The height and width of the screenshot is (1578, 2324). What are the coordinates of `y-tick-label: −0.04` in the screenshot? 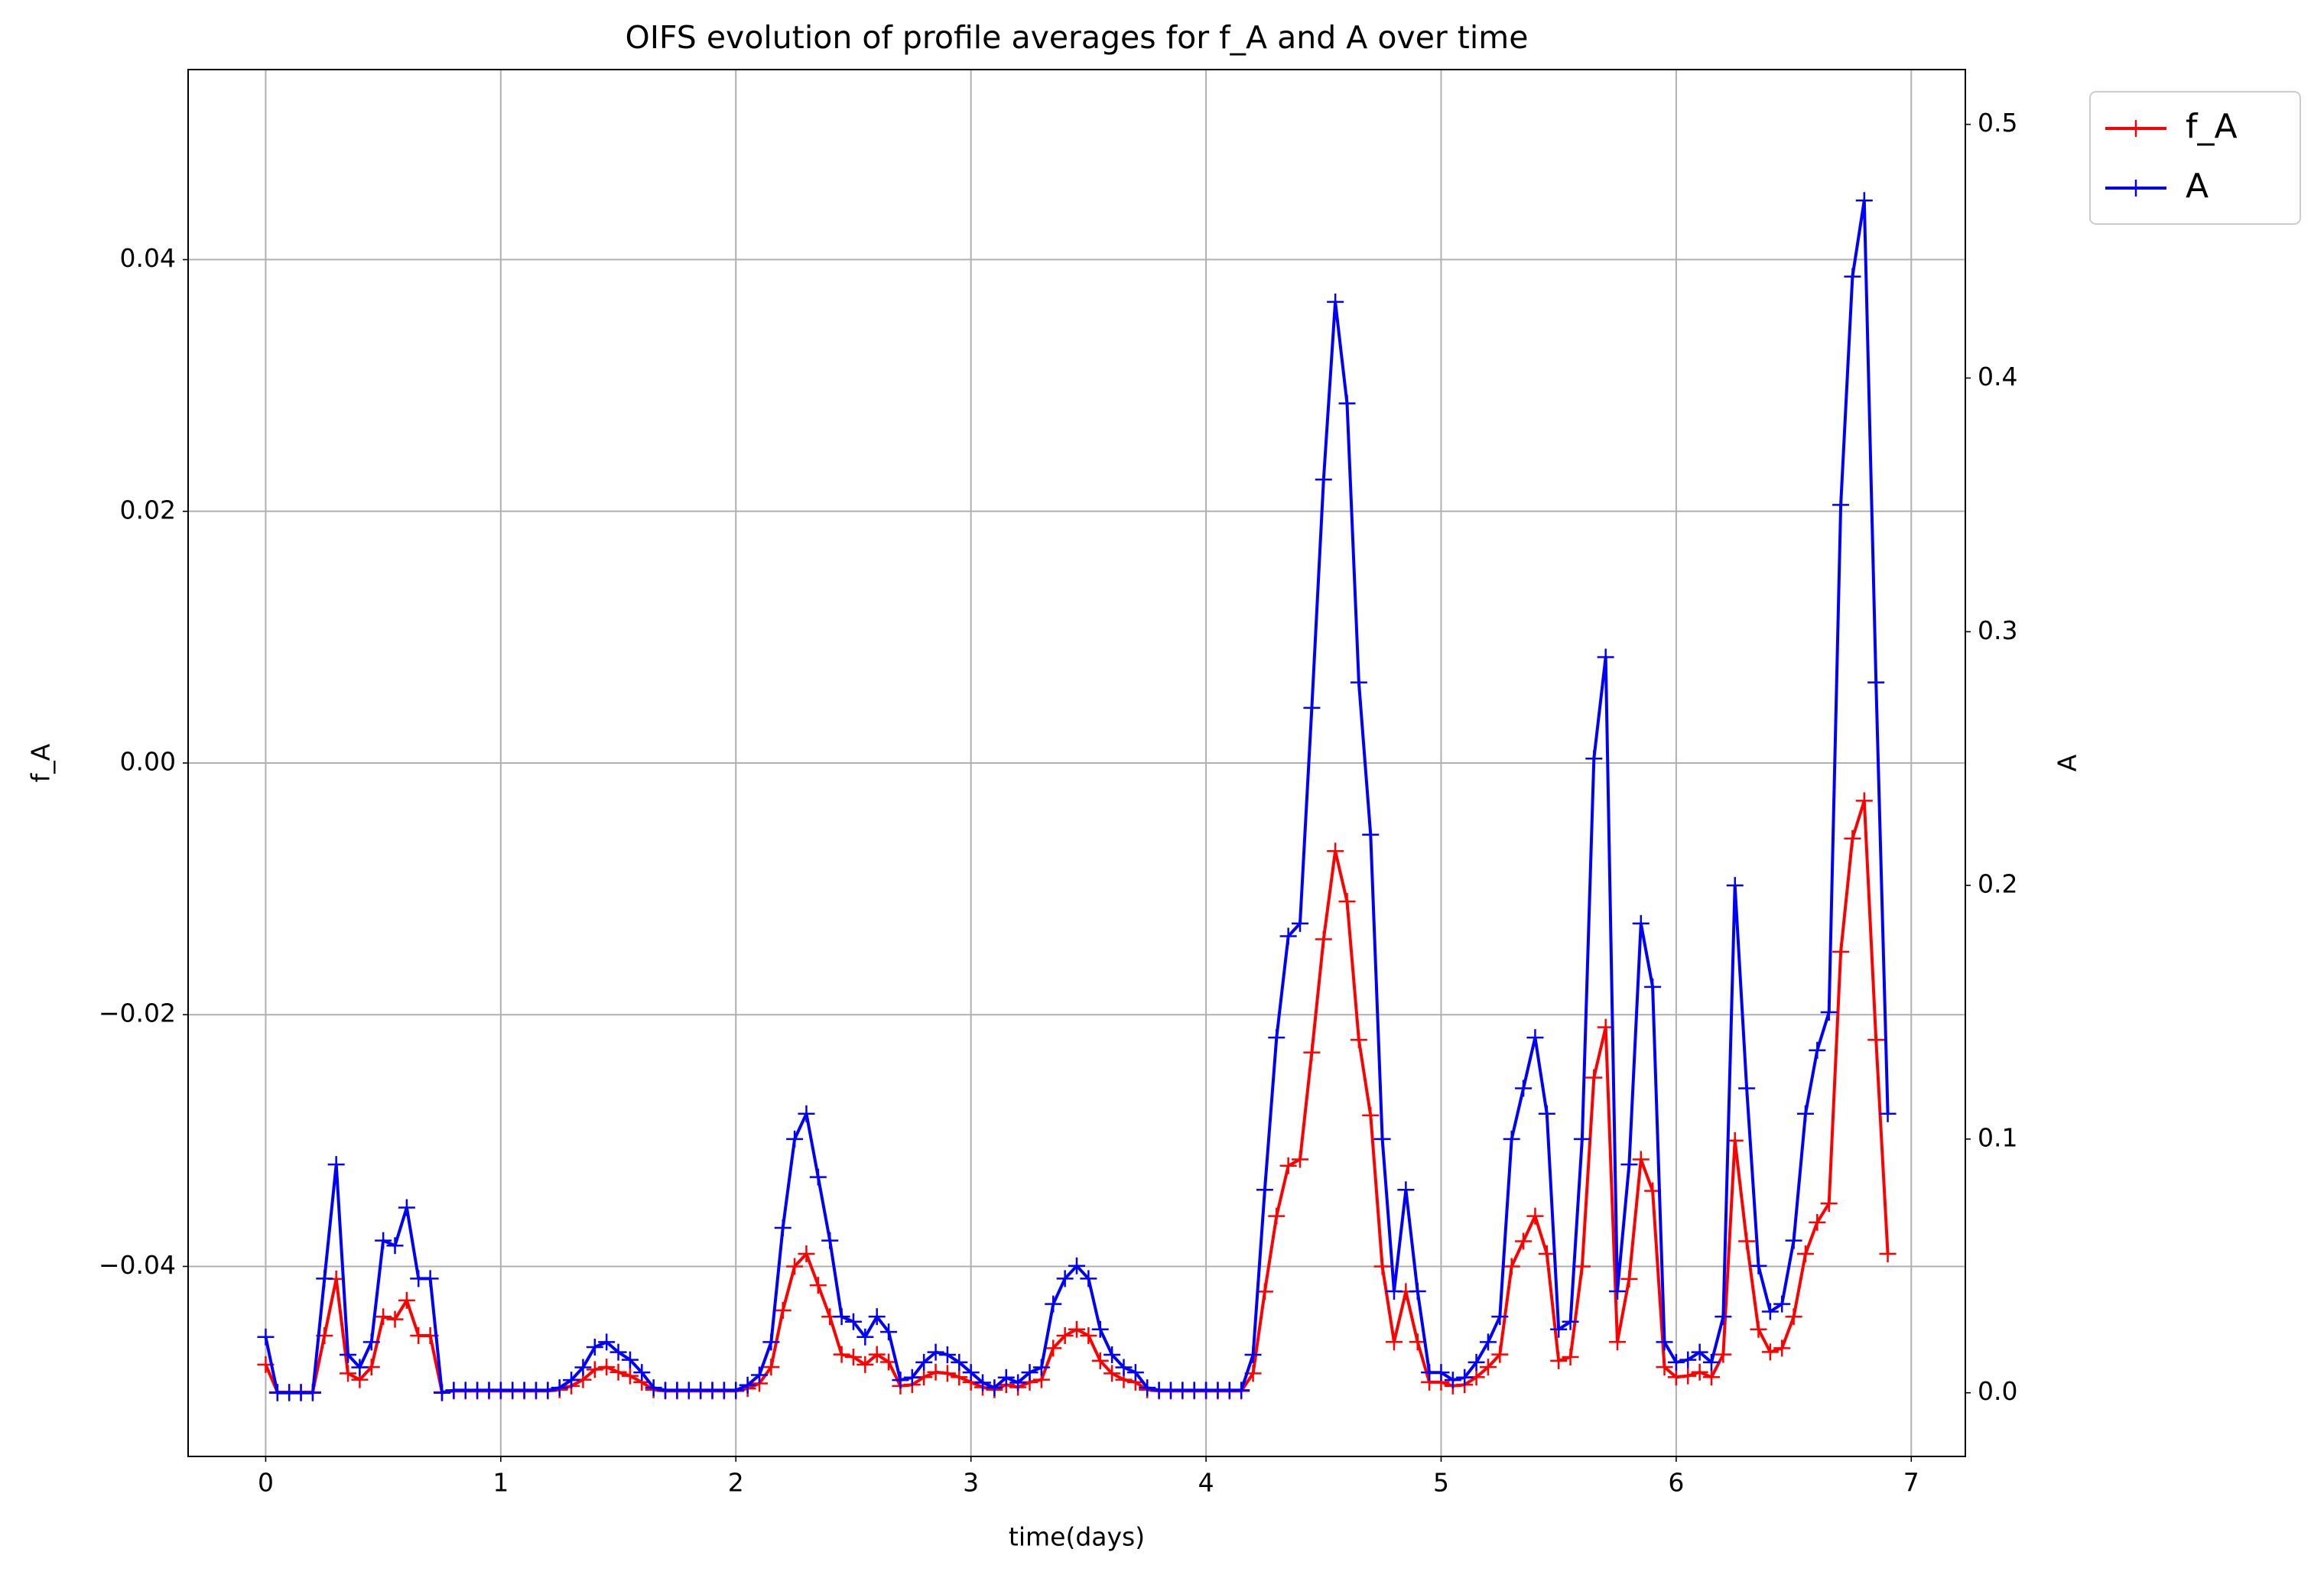 It's located at (137, 1265).